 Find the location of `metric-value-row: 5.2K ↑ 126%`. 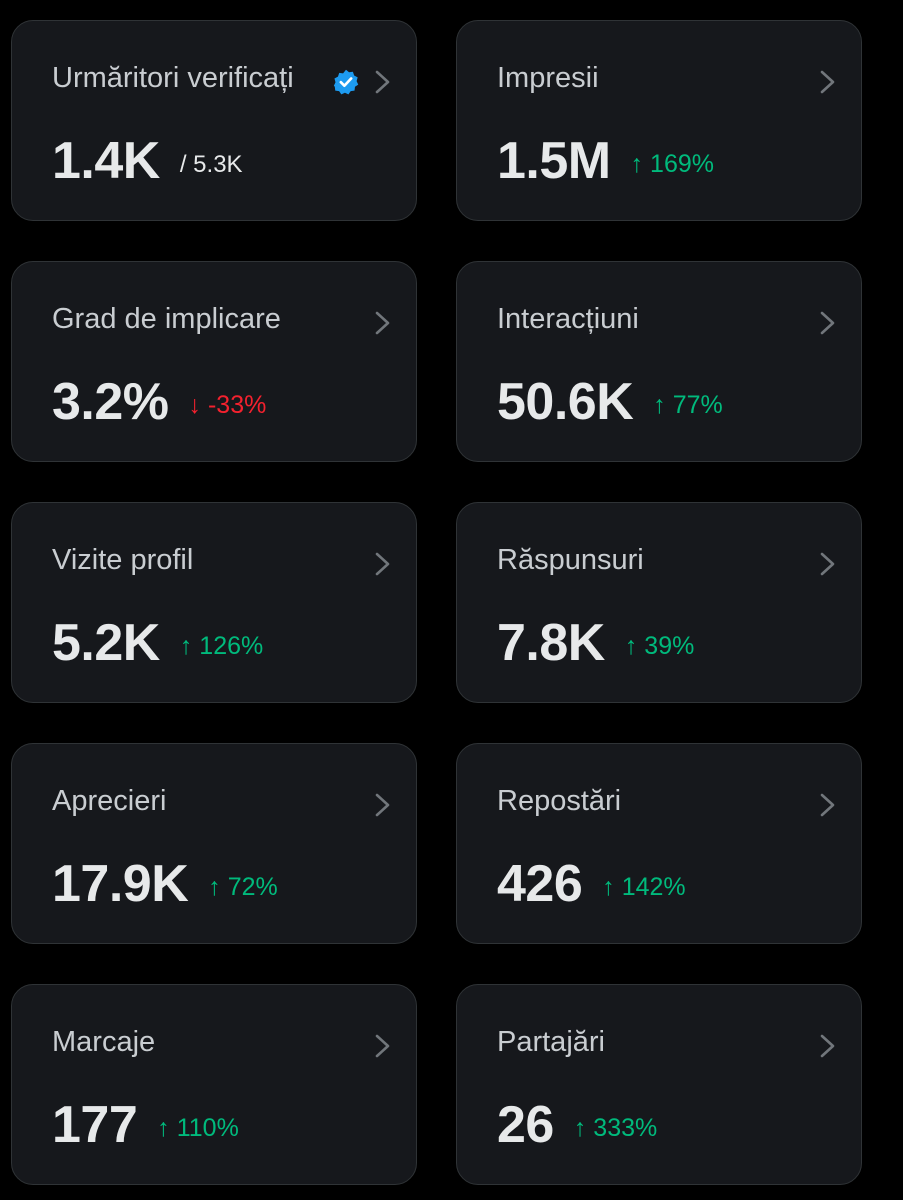

metric-value-row: 5.2K ↑ 126% is located at coordinates (157, 643).